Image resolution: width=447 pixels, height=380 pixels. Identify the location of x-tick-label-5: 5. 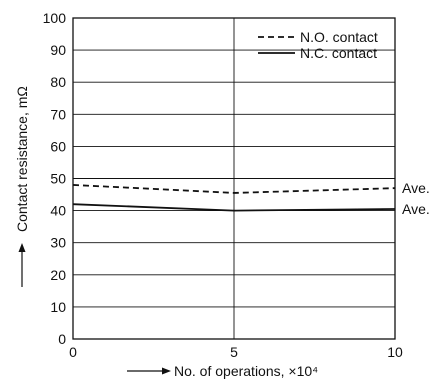
(234, 352).